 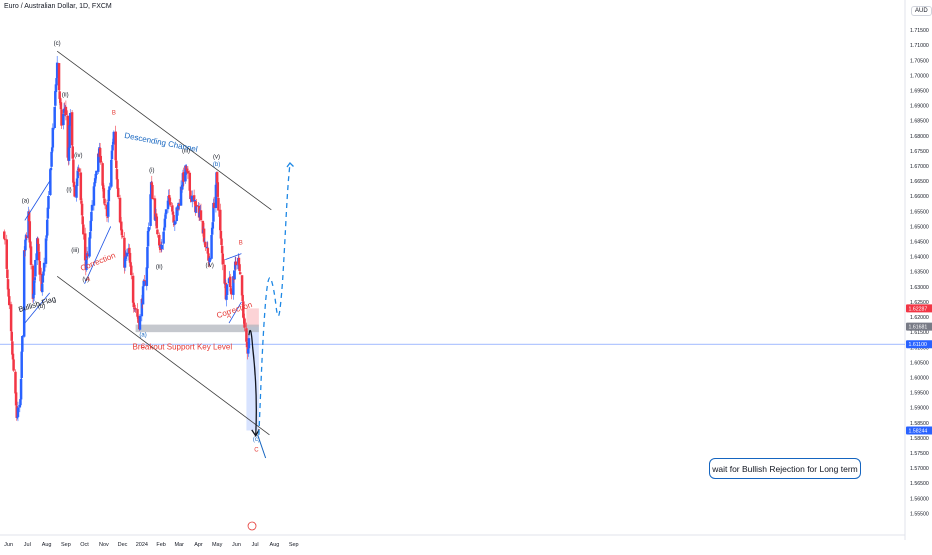 What do you see at coordinates (66, 545) in the screenshot?
I see `x-tick-label: Sep` at bounding box center [66, 545].